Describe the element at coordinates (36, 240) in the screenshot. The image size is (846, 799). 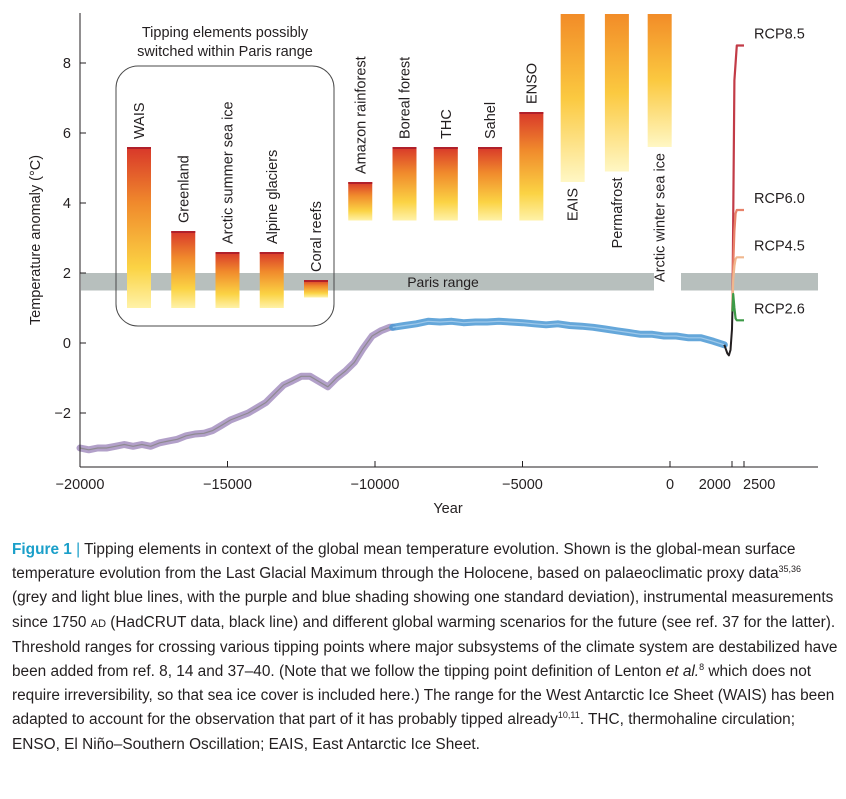
I see `y-axis-title: Temperature anomaly (°C)` at that location.